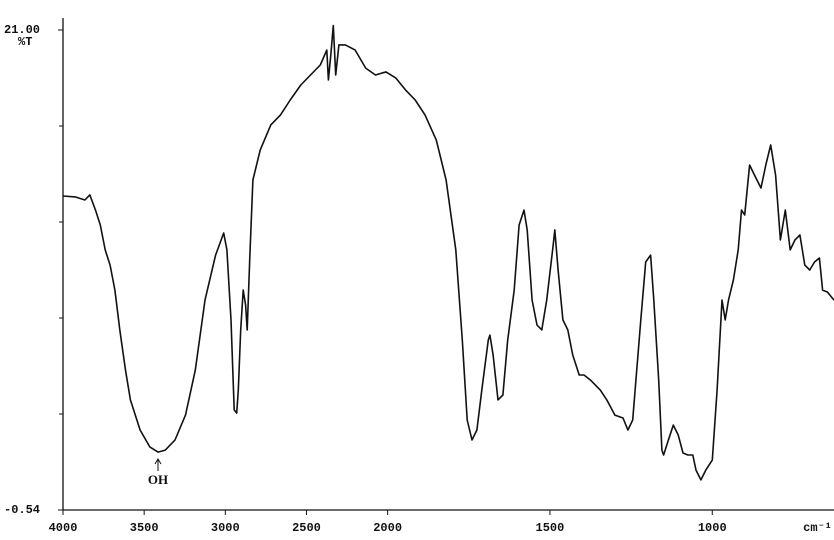 The image size is (834, 540). What do you see at coordinates (158, 479) in the screenshot?
I see `annotation: OH` at bounding box center [158, 479].